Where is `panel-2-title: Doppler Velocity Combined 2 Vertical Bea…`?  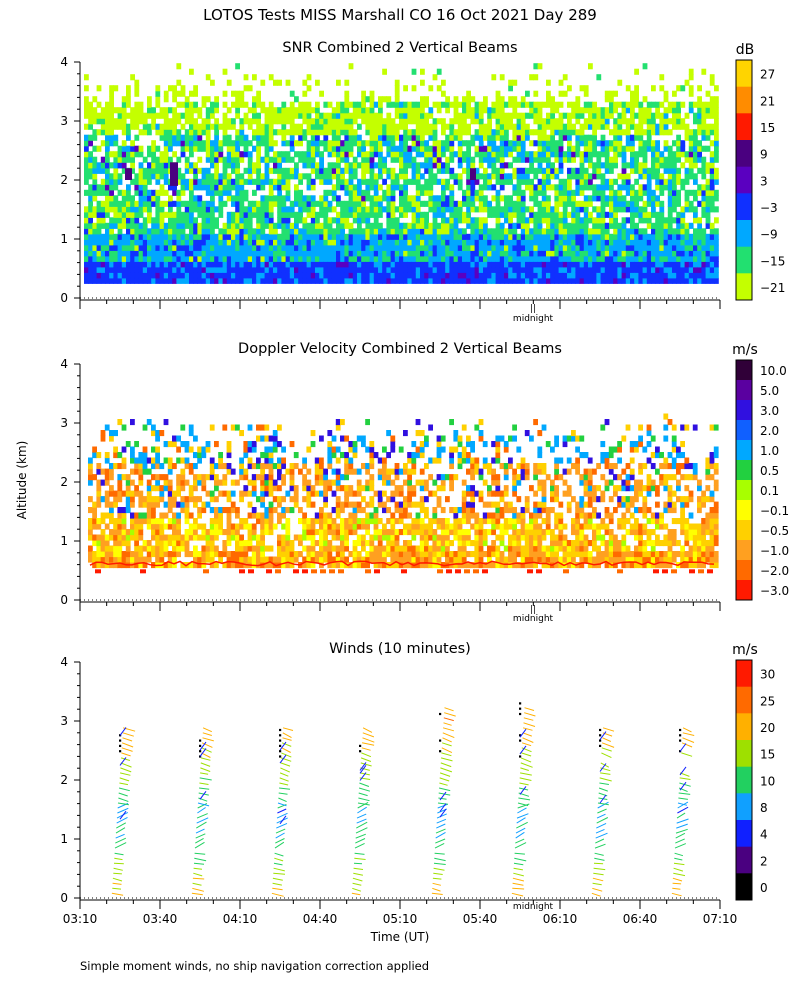
panel-2-title: Doppler Velocity Combined 2 Vertical Bea… is located at coordinates (400, 349).